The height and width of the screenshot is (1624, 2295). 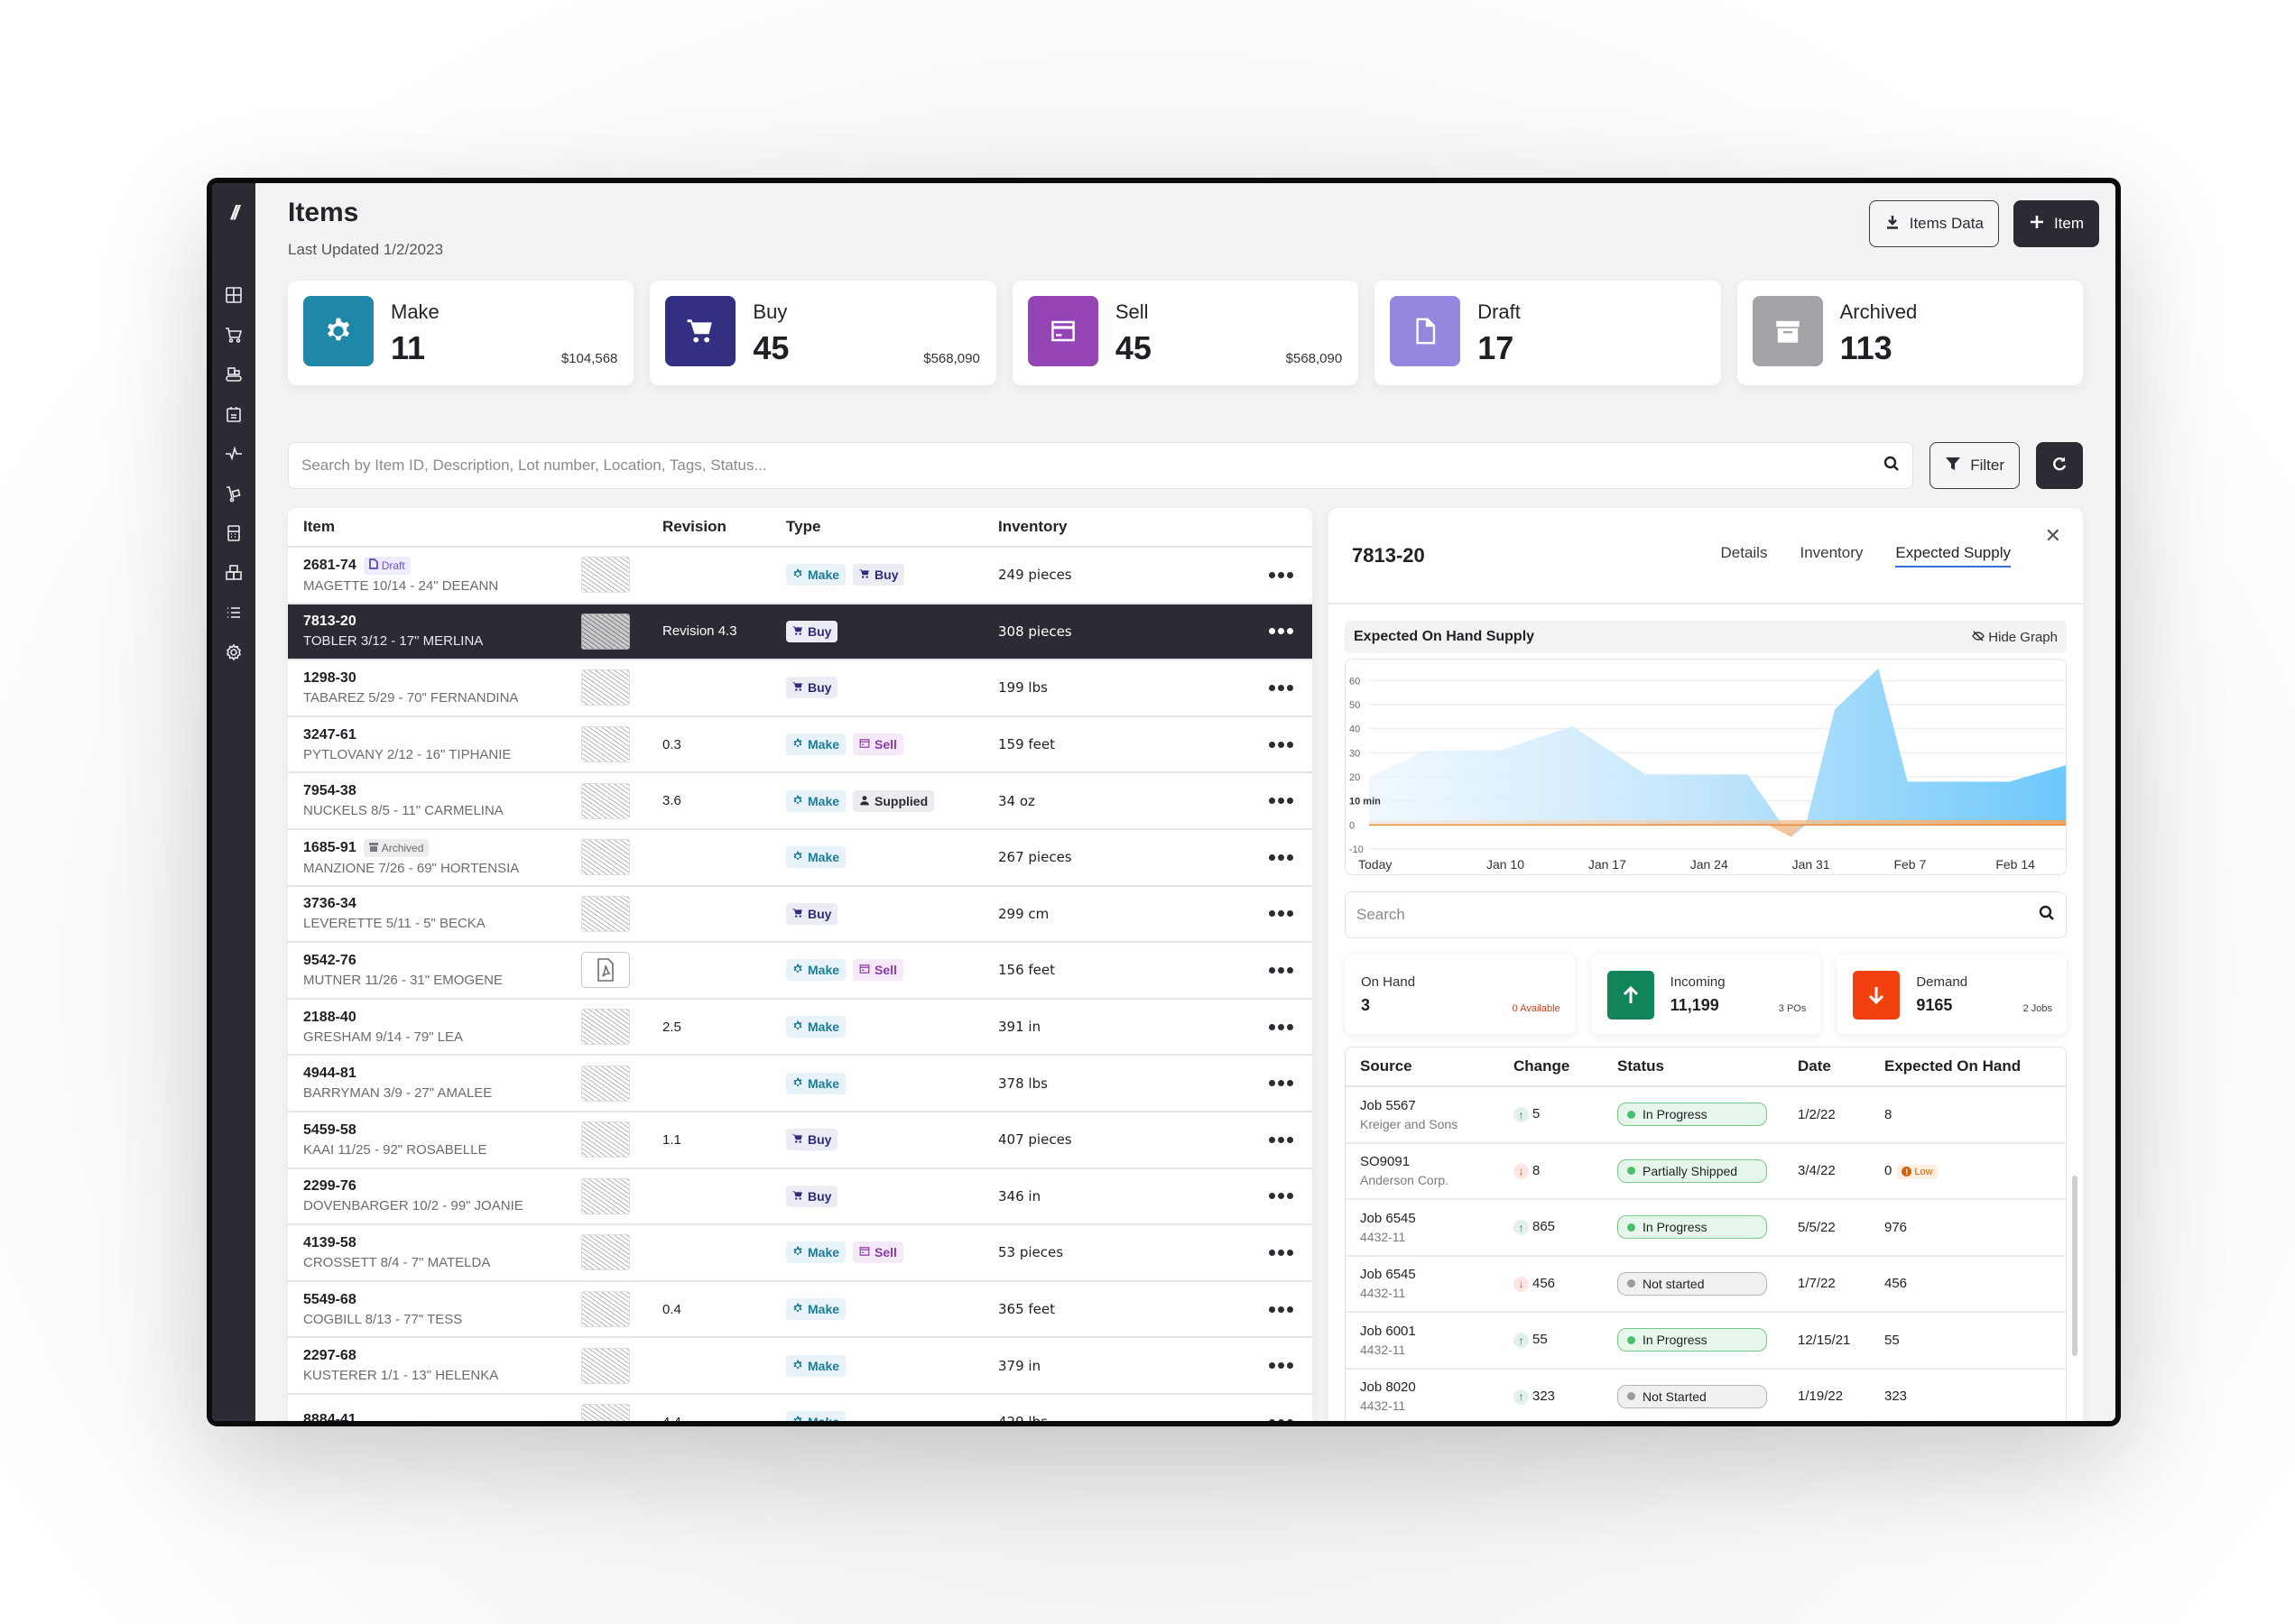 What do you see at coordinates (233, 614) in the screenshot?
I see `sidebar-item-lists` at bounding box center [233, 614].